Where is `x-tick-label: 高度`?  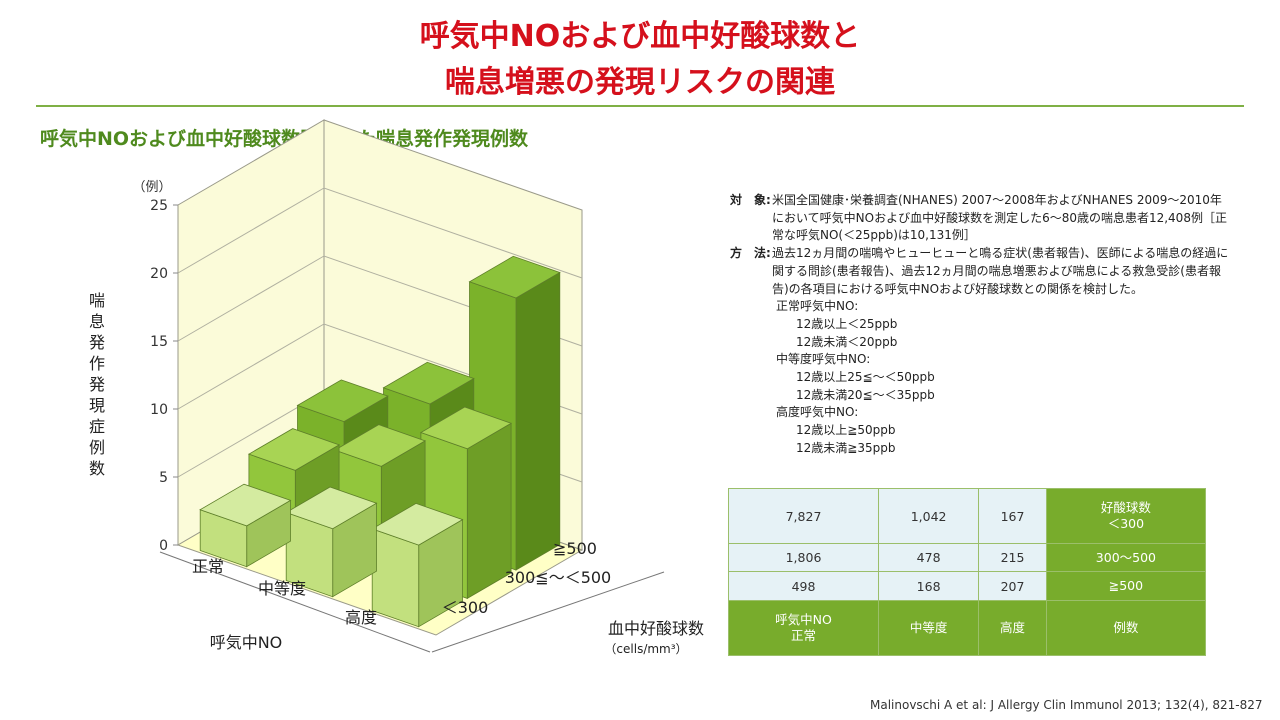
x-tick-label: 高度 is located at coordinates (361, 617).